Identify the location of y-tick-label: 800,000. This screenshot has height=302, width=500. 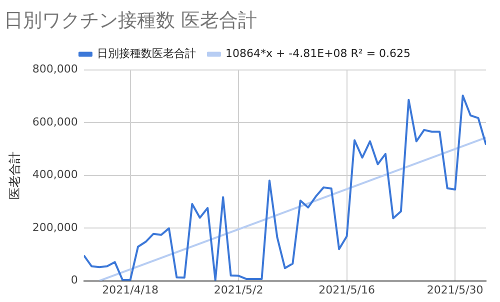
(55, 69).